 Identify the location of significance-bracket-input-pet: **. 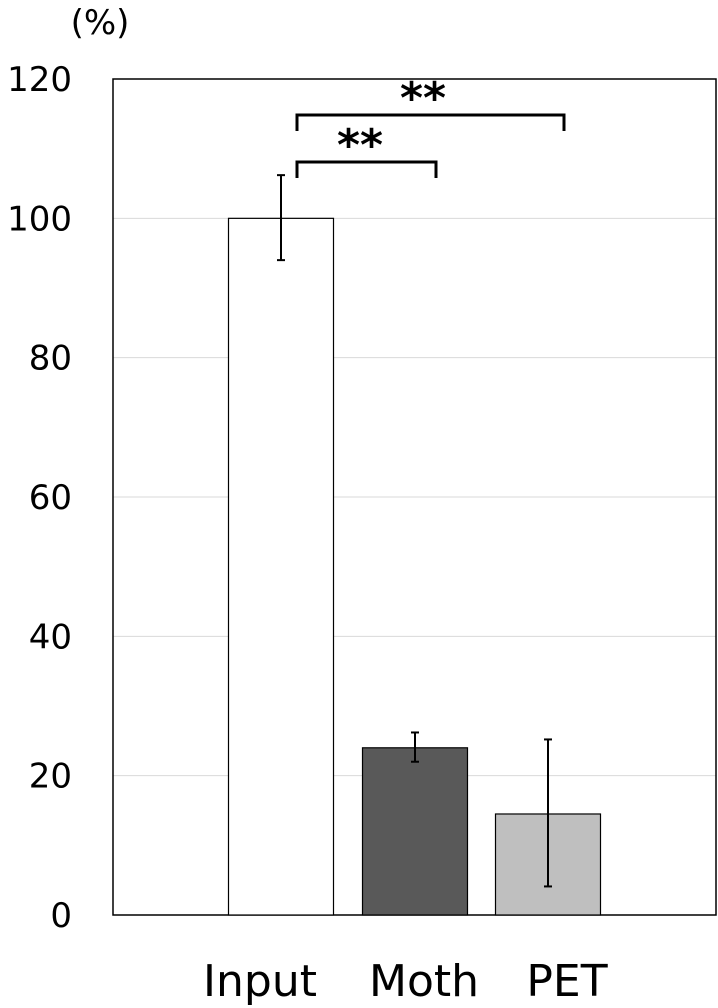
(430, 102).